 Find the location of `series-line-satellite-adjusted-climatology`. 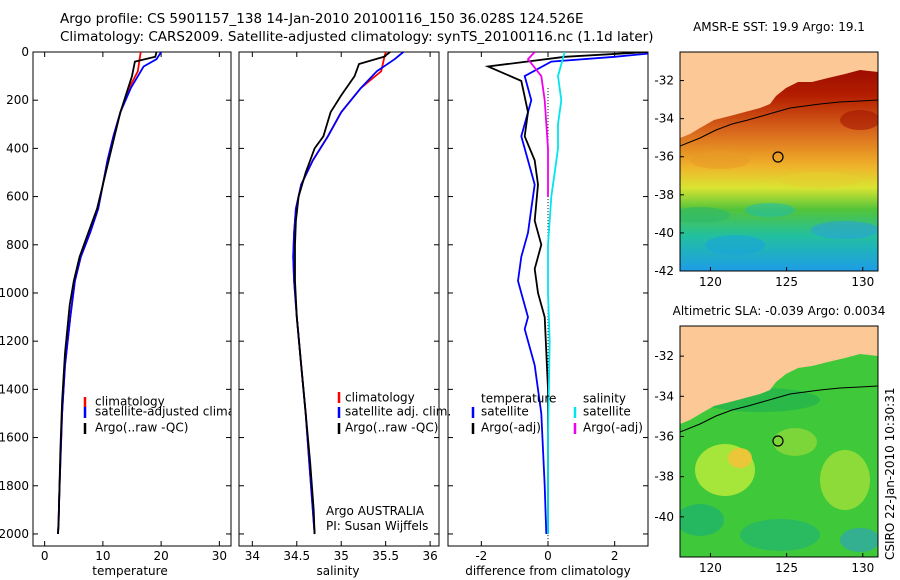

series-line-satellite-adjusted-climatology is located at coordinates (109, 293).